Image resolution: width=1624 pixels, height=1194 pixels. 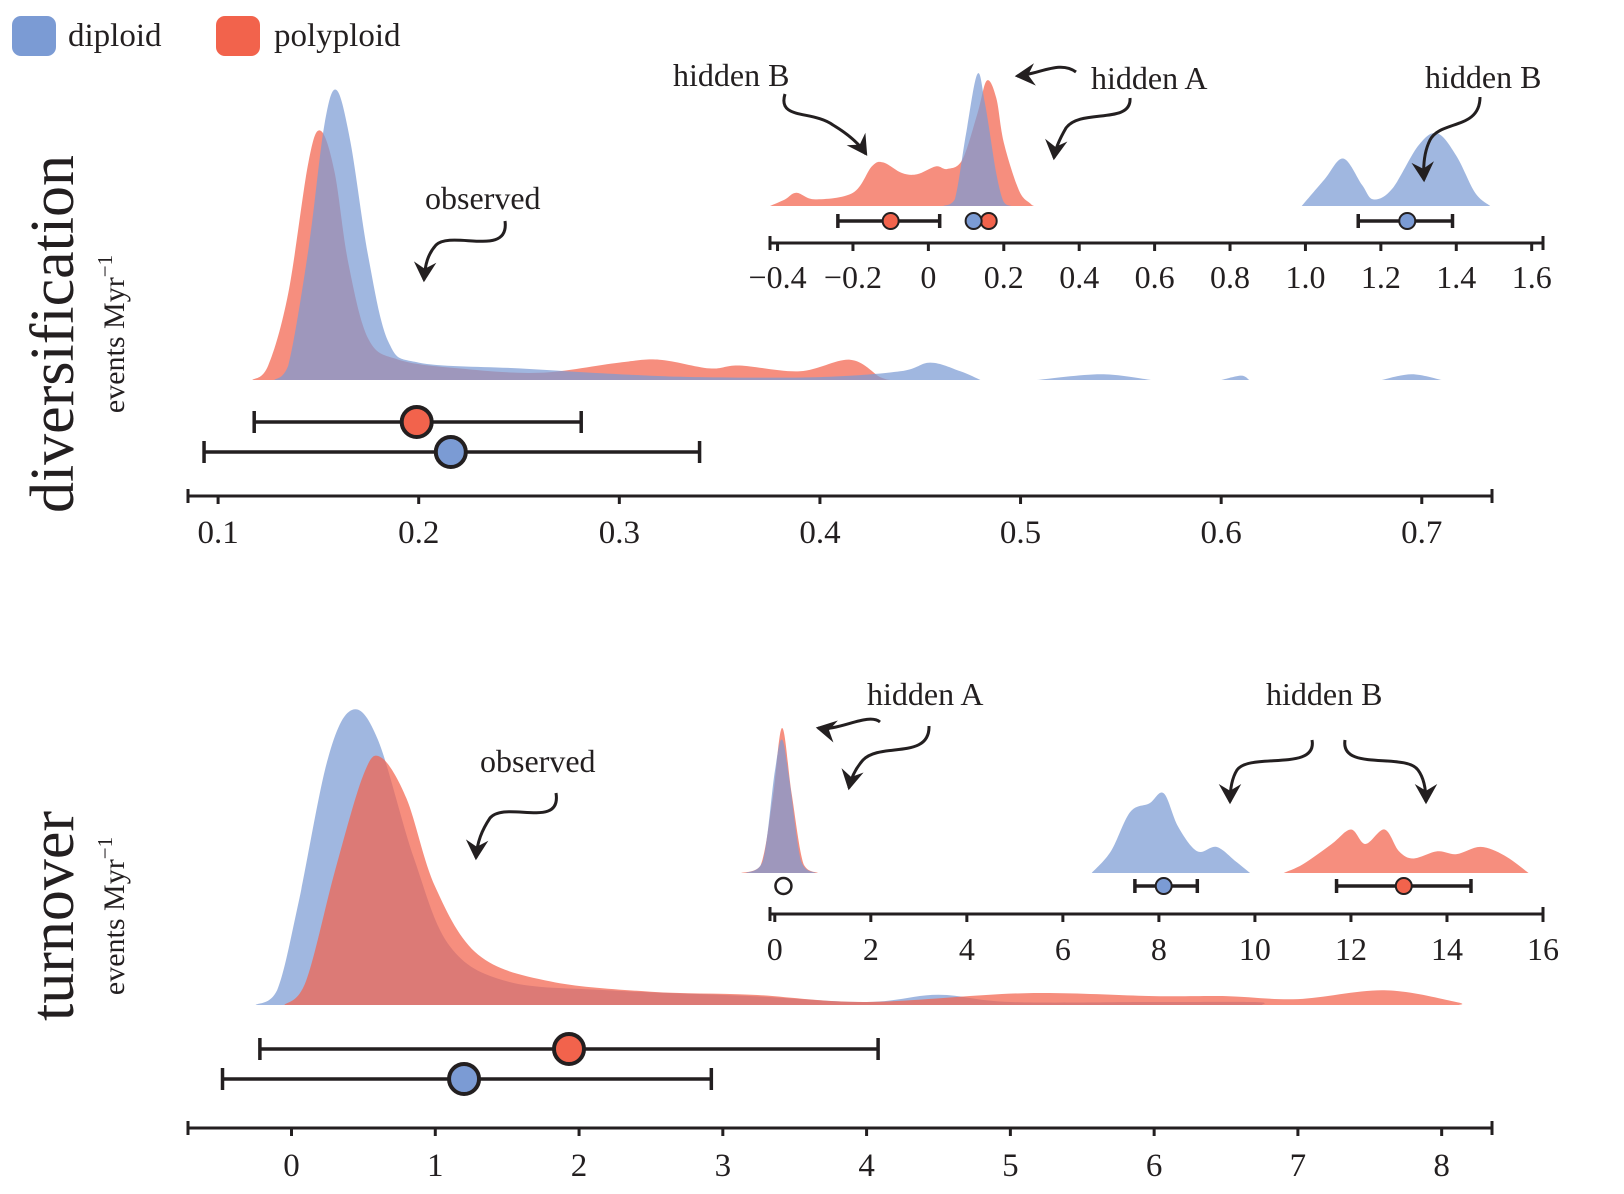 I want to click on turnover-hidden-chart: 0 2 4 6 8 10 12 14 16, so click(x=1150, y=847).